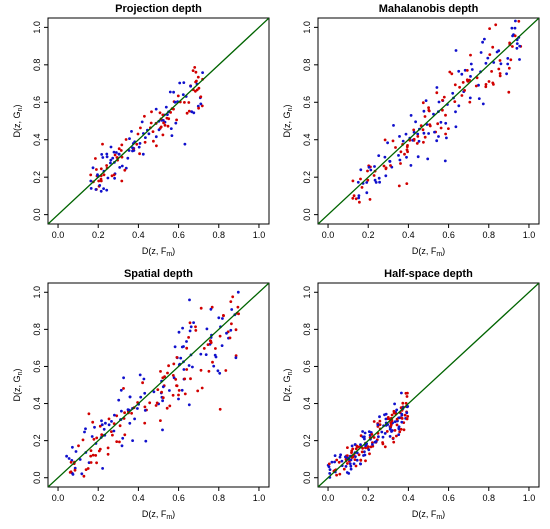 This screenshot has width=550, height=529. I want to click on x-tick-label: 0.2, so click(368, 498).